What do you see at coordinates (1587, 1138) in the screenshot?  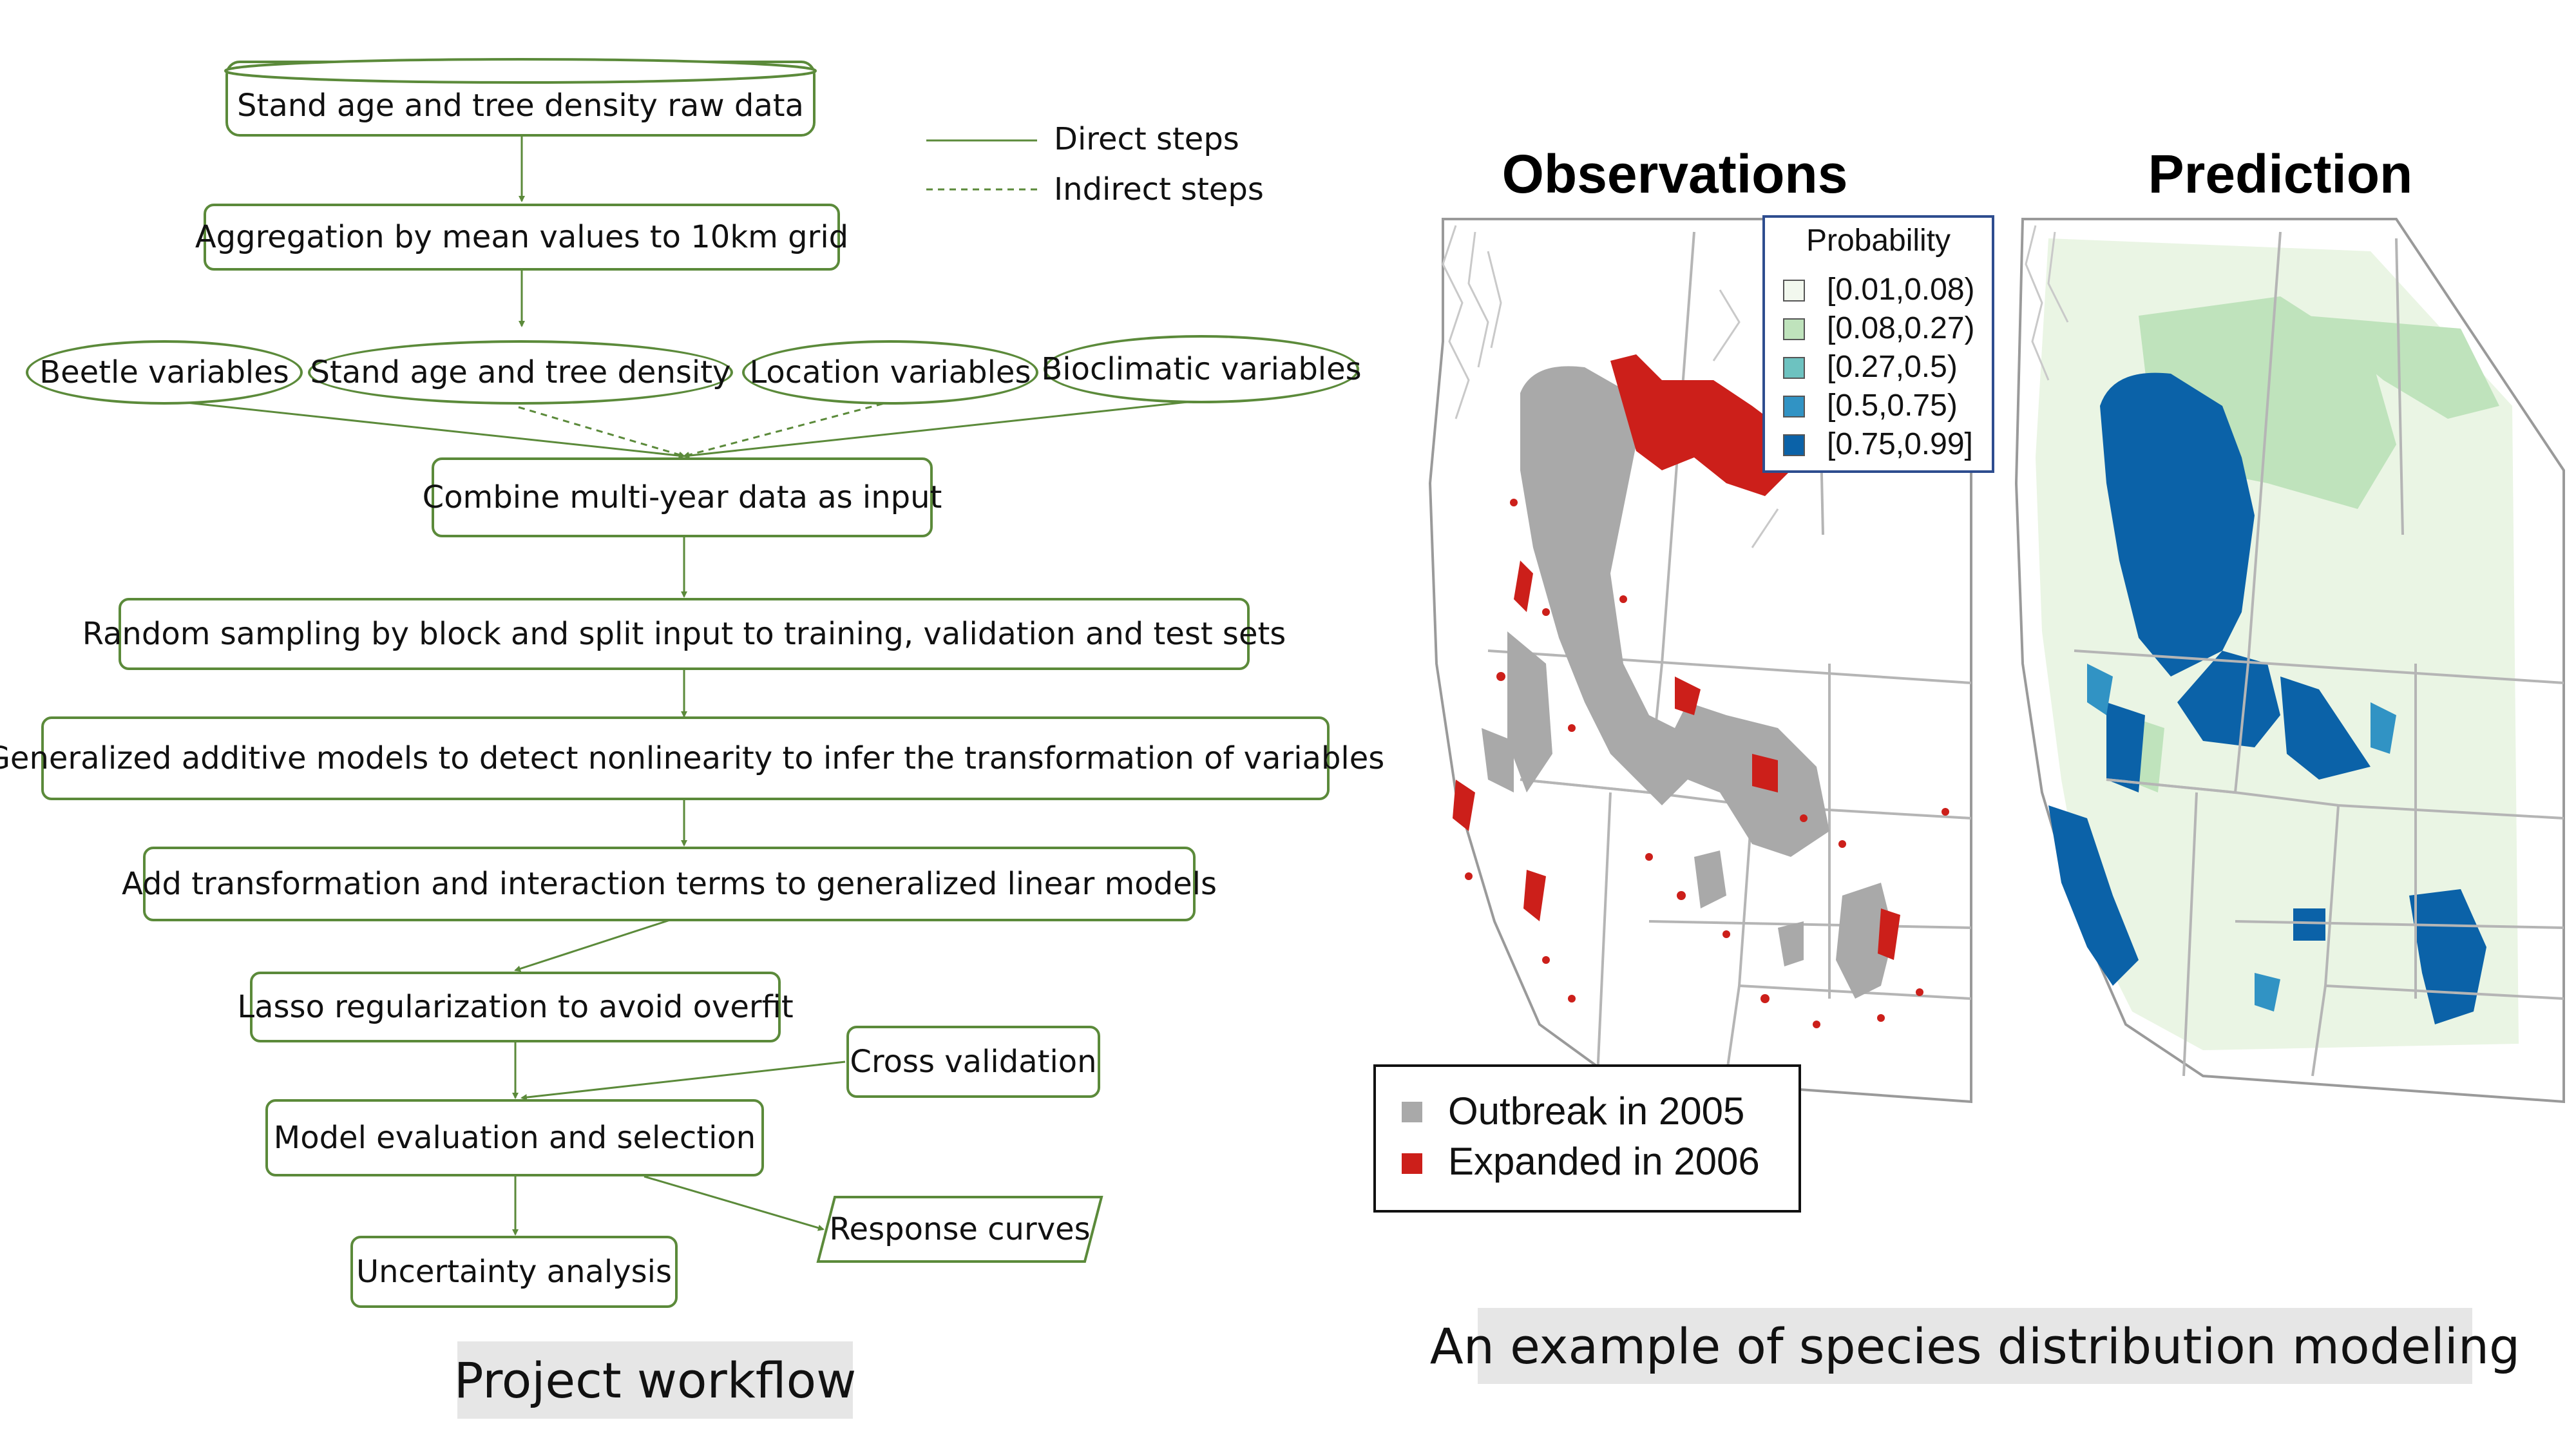 I see `outbreak-legend: Outbreak in 2005 Expanded in 2006` at bounding box center [1587, 1138].